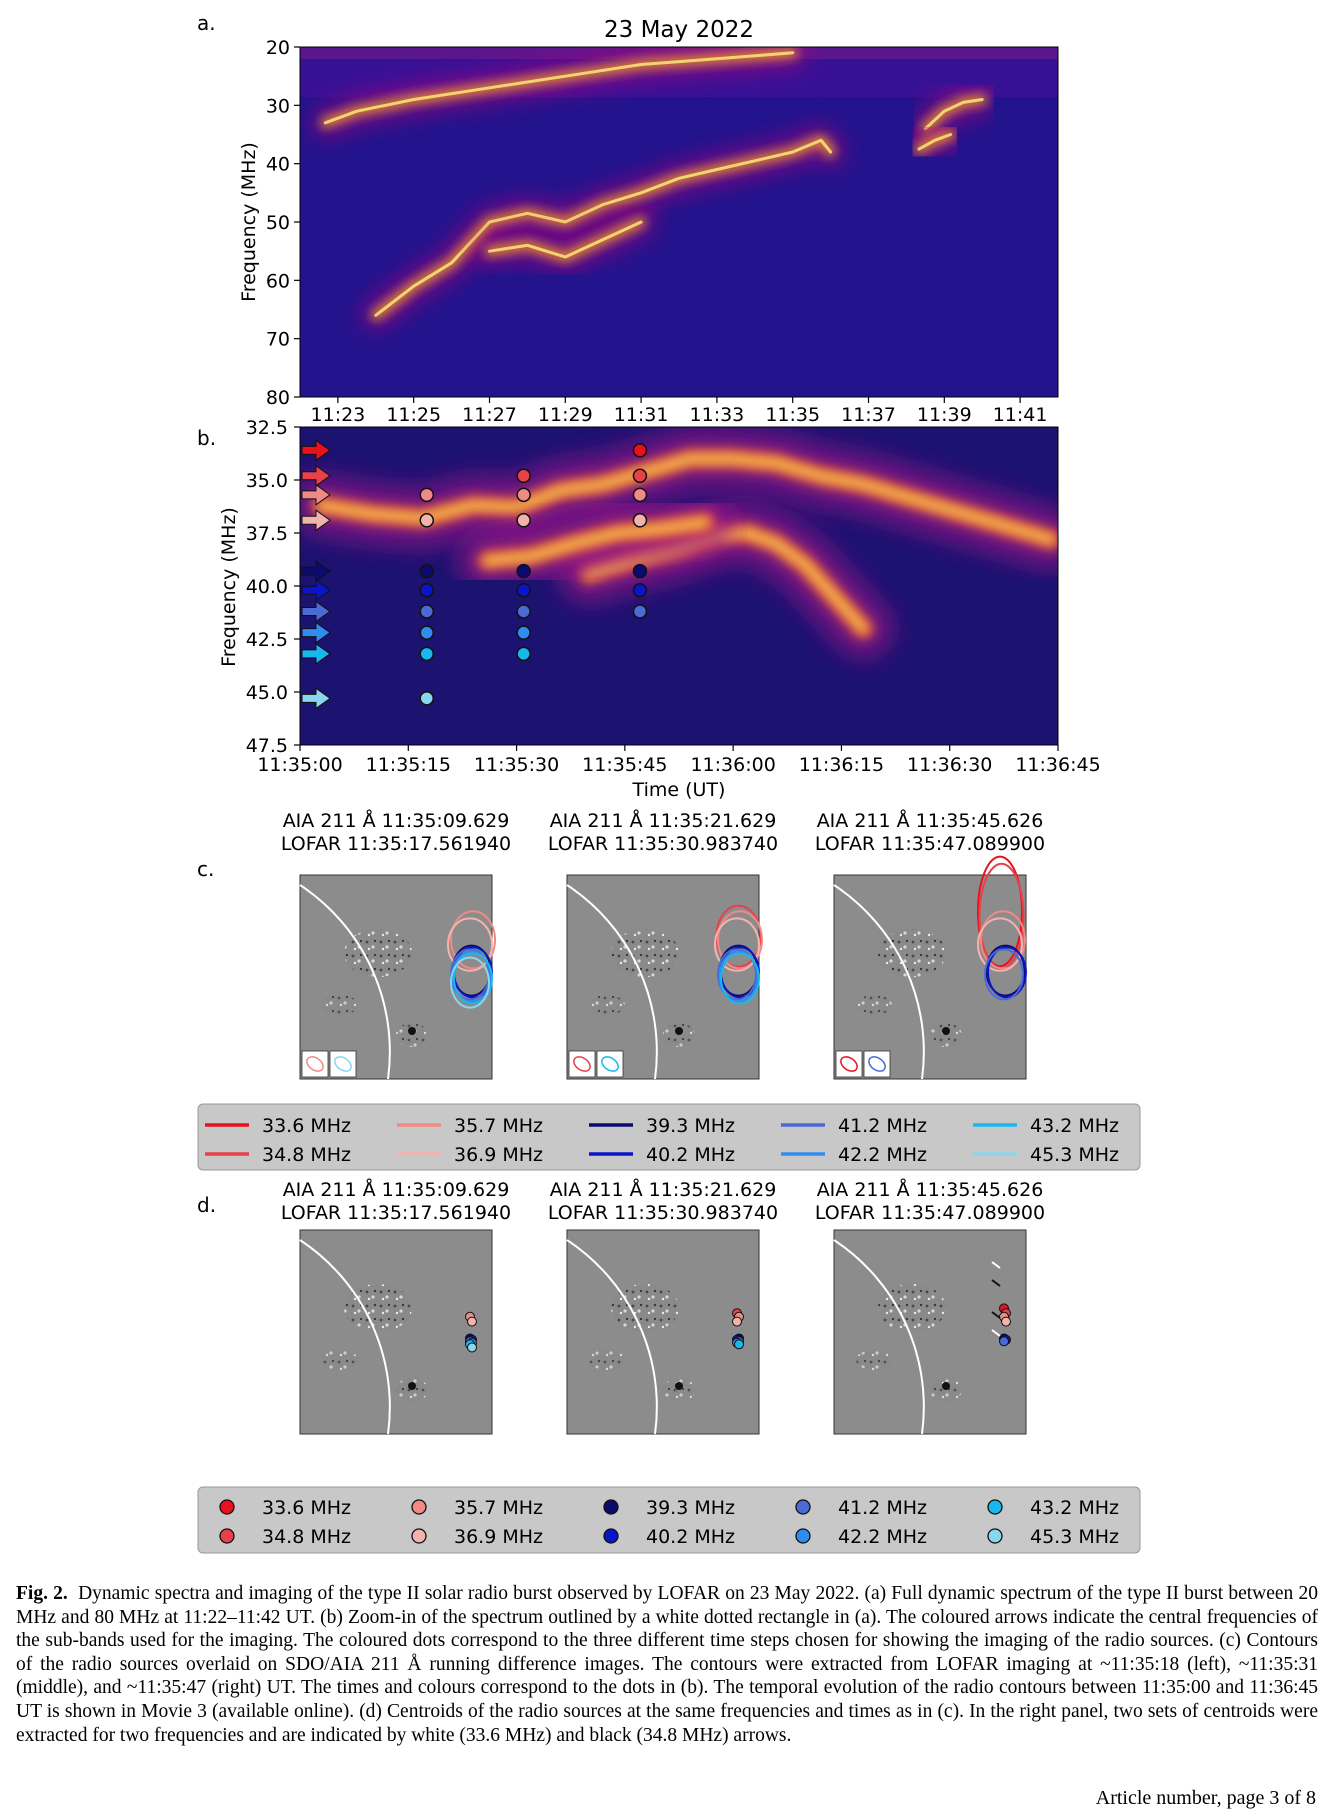 Image resolution: width=1341 pixels, height=1813 pixels. Describe the element at coordinates (732, 765) in the screenshot. I see `chart-b-xtick-label: 11:36:00` at that location.